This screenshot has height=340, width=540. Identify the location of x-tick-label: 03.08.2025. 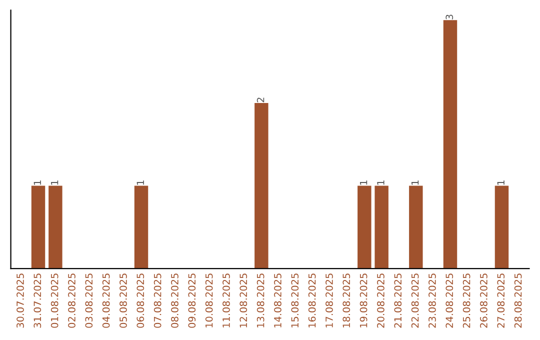
(89, 301).